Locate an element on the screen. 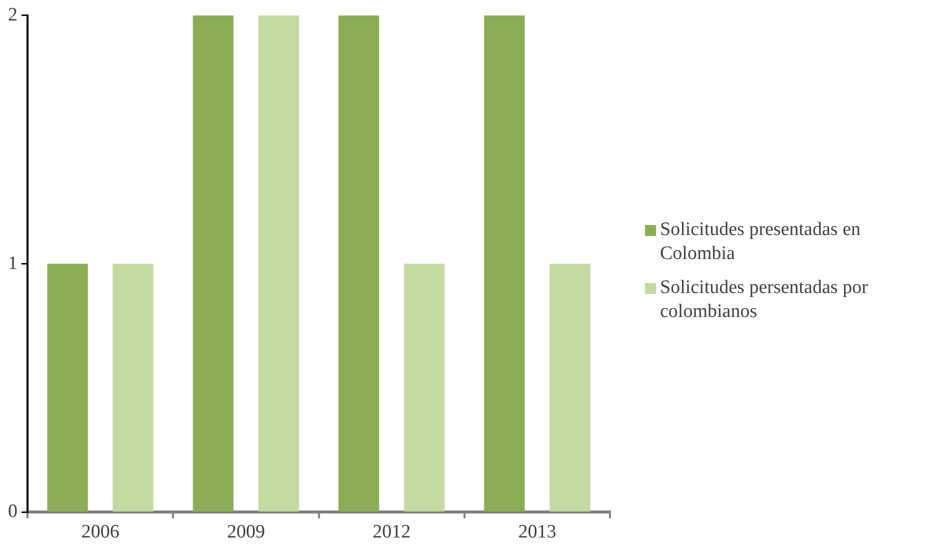 The image size is (931, 547). legend-label: Solicitudes persentadas por colombianos is located at coordinates (764, 300).